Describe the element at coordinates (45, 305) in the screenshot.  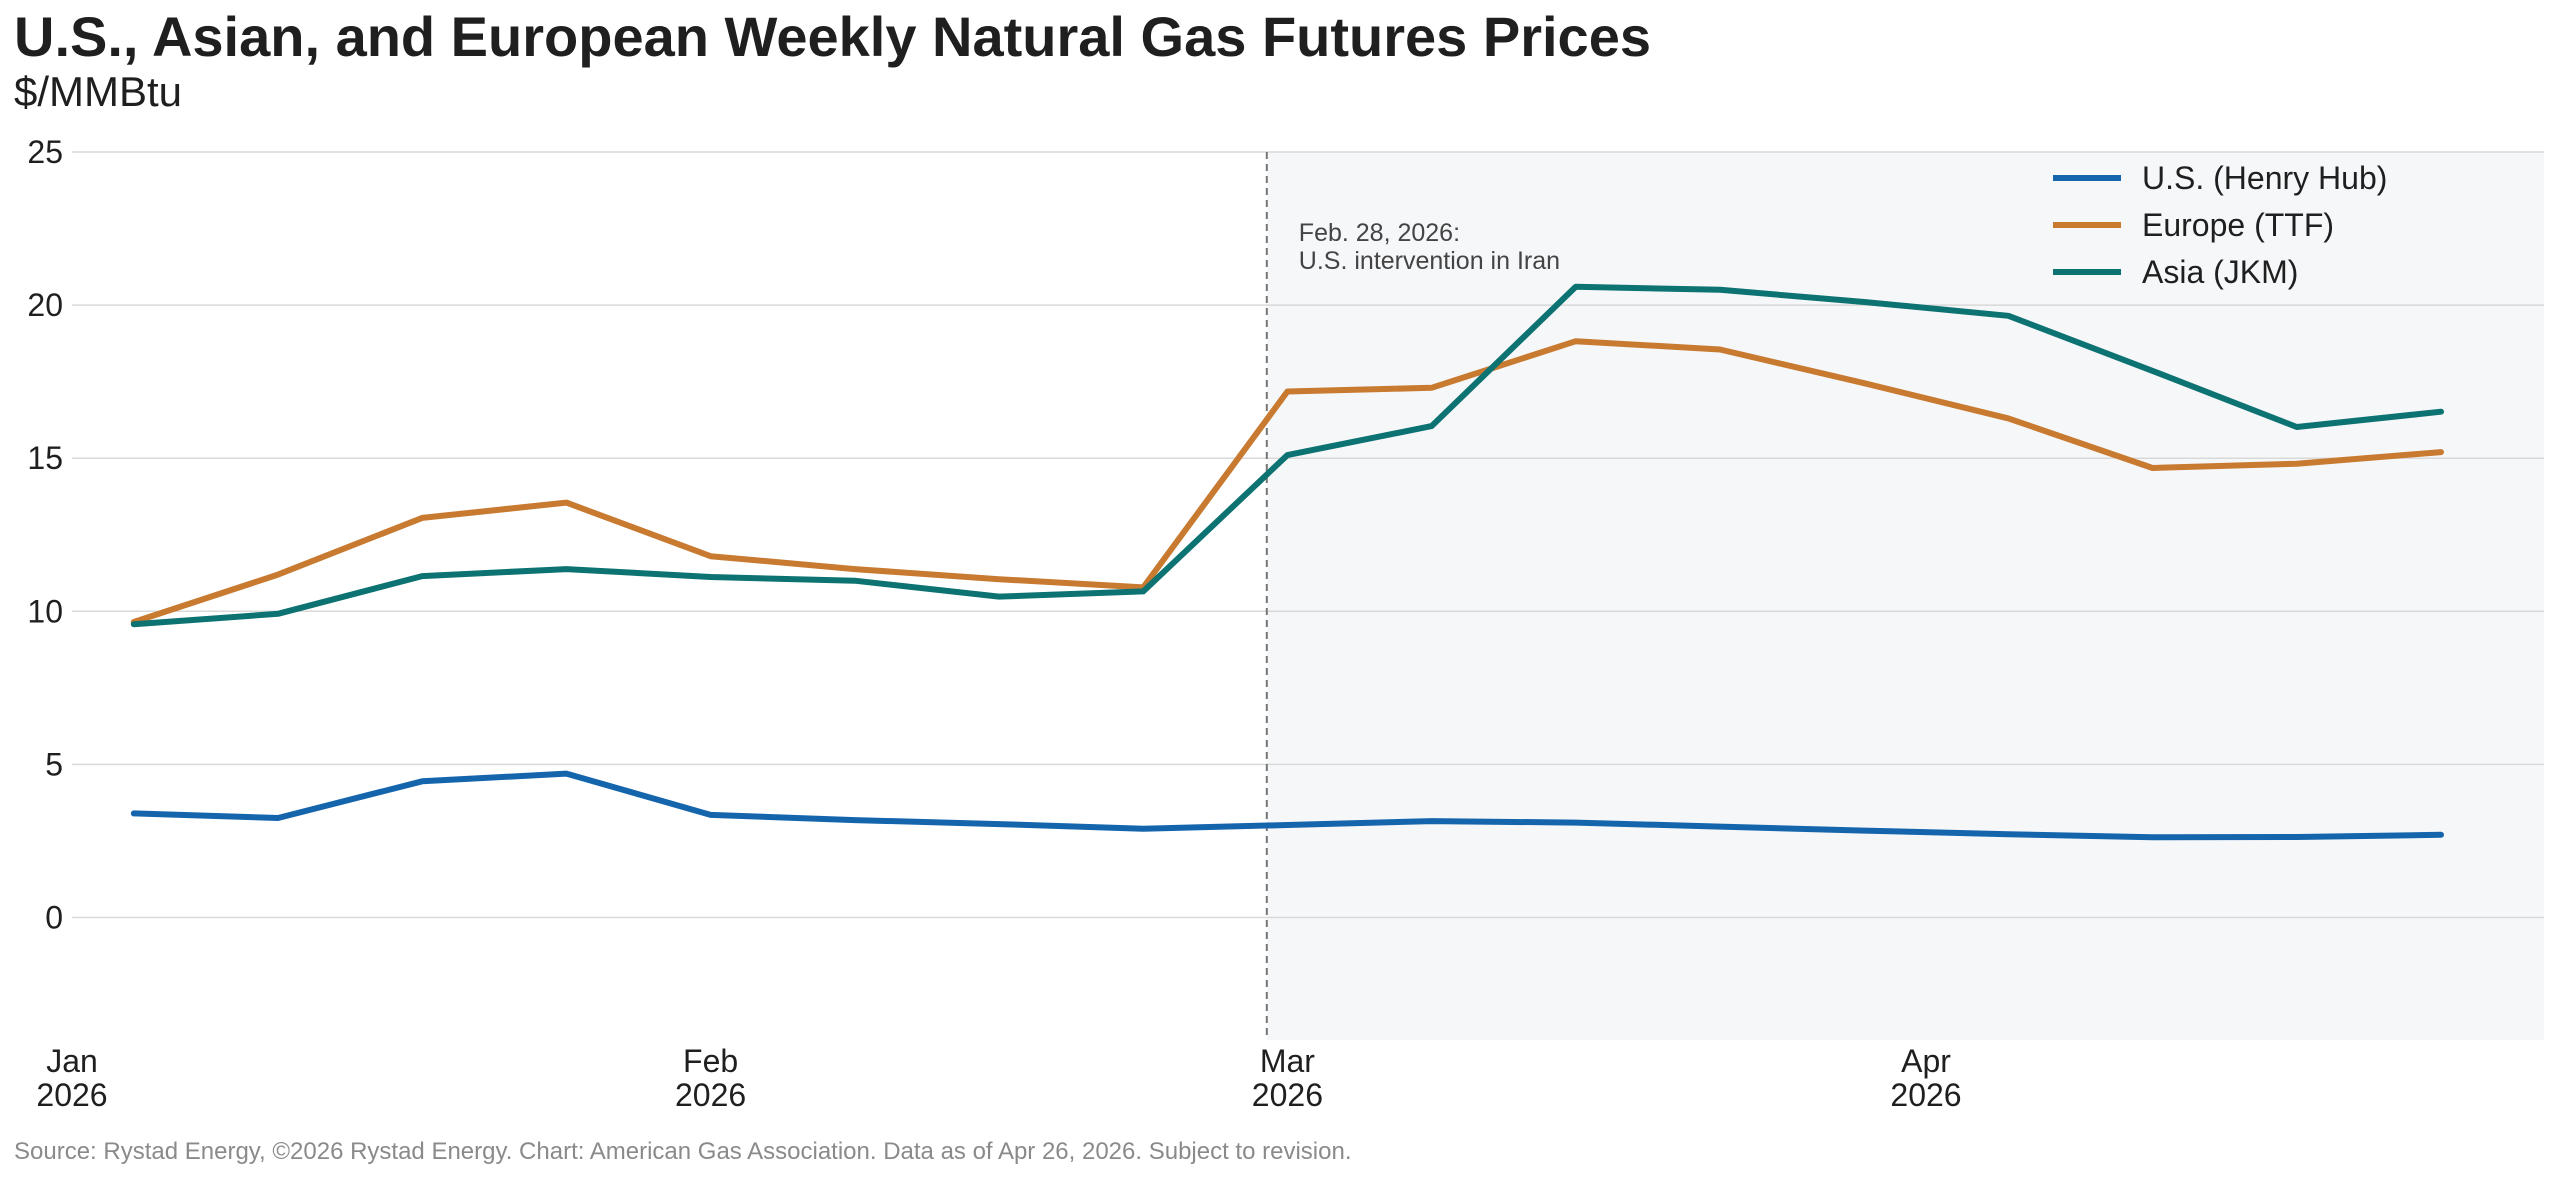
I see `y-tick-label: 20` at that location.